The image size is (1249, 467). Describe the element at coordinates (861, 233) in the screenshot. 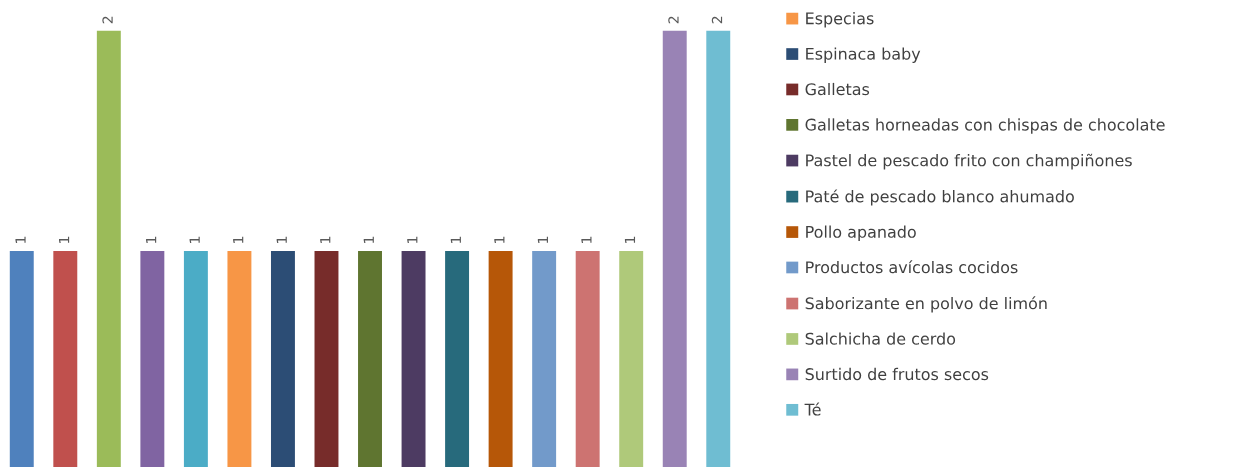

I see `legend-label: Pollo apanado` at that location.